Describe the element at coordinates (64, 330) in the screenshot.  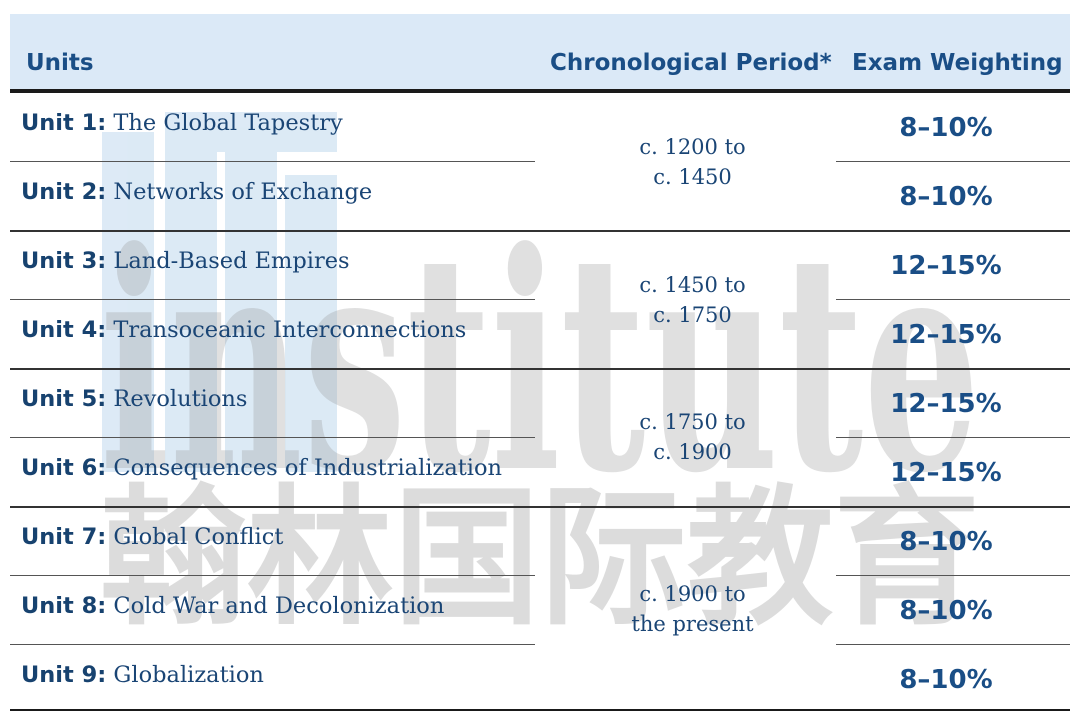
I see `unit-number: Unit 4:` at that location.